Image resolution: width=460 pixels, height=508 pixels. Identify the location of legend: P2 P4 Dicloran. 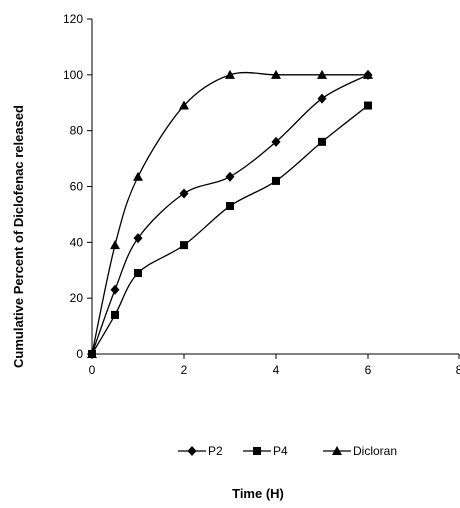
(287, 451).